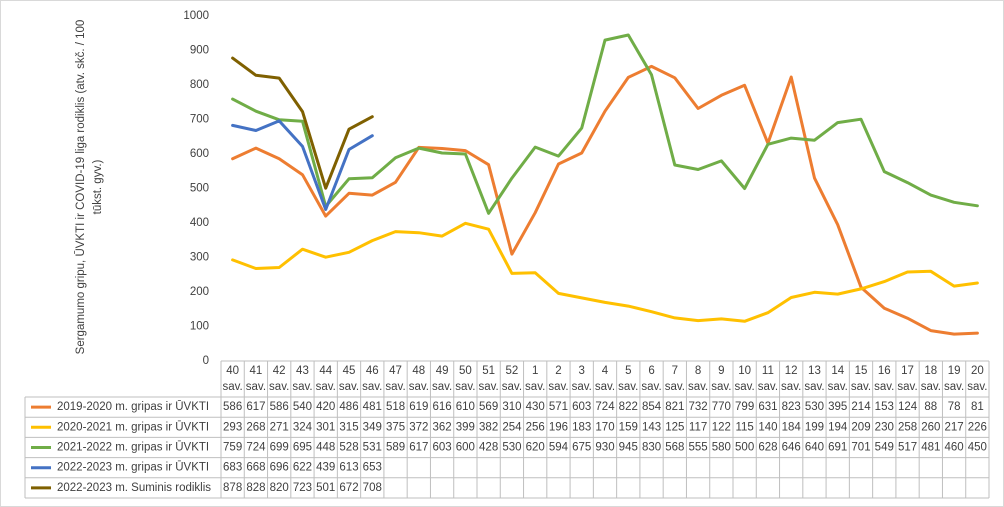 The width and height of the screenshot is (1004, 507). What do you see at coordinates (860, 427) in the screenshot?
I see `table-value: 209` at bounding box center [860, 427].